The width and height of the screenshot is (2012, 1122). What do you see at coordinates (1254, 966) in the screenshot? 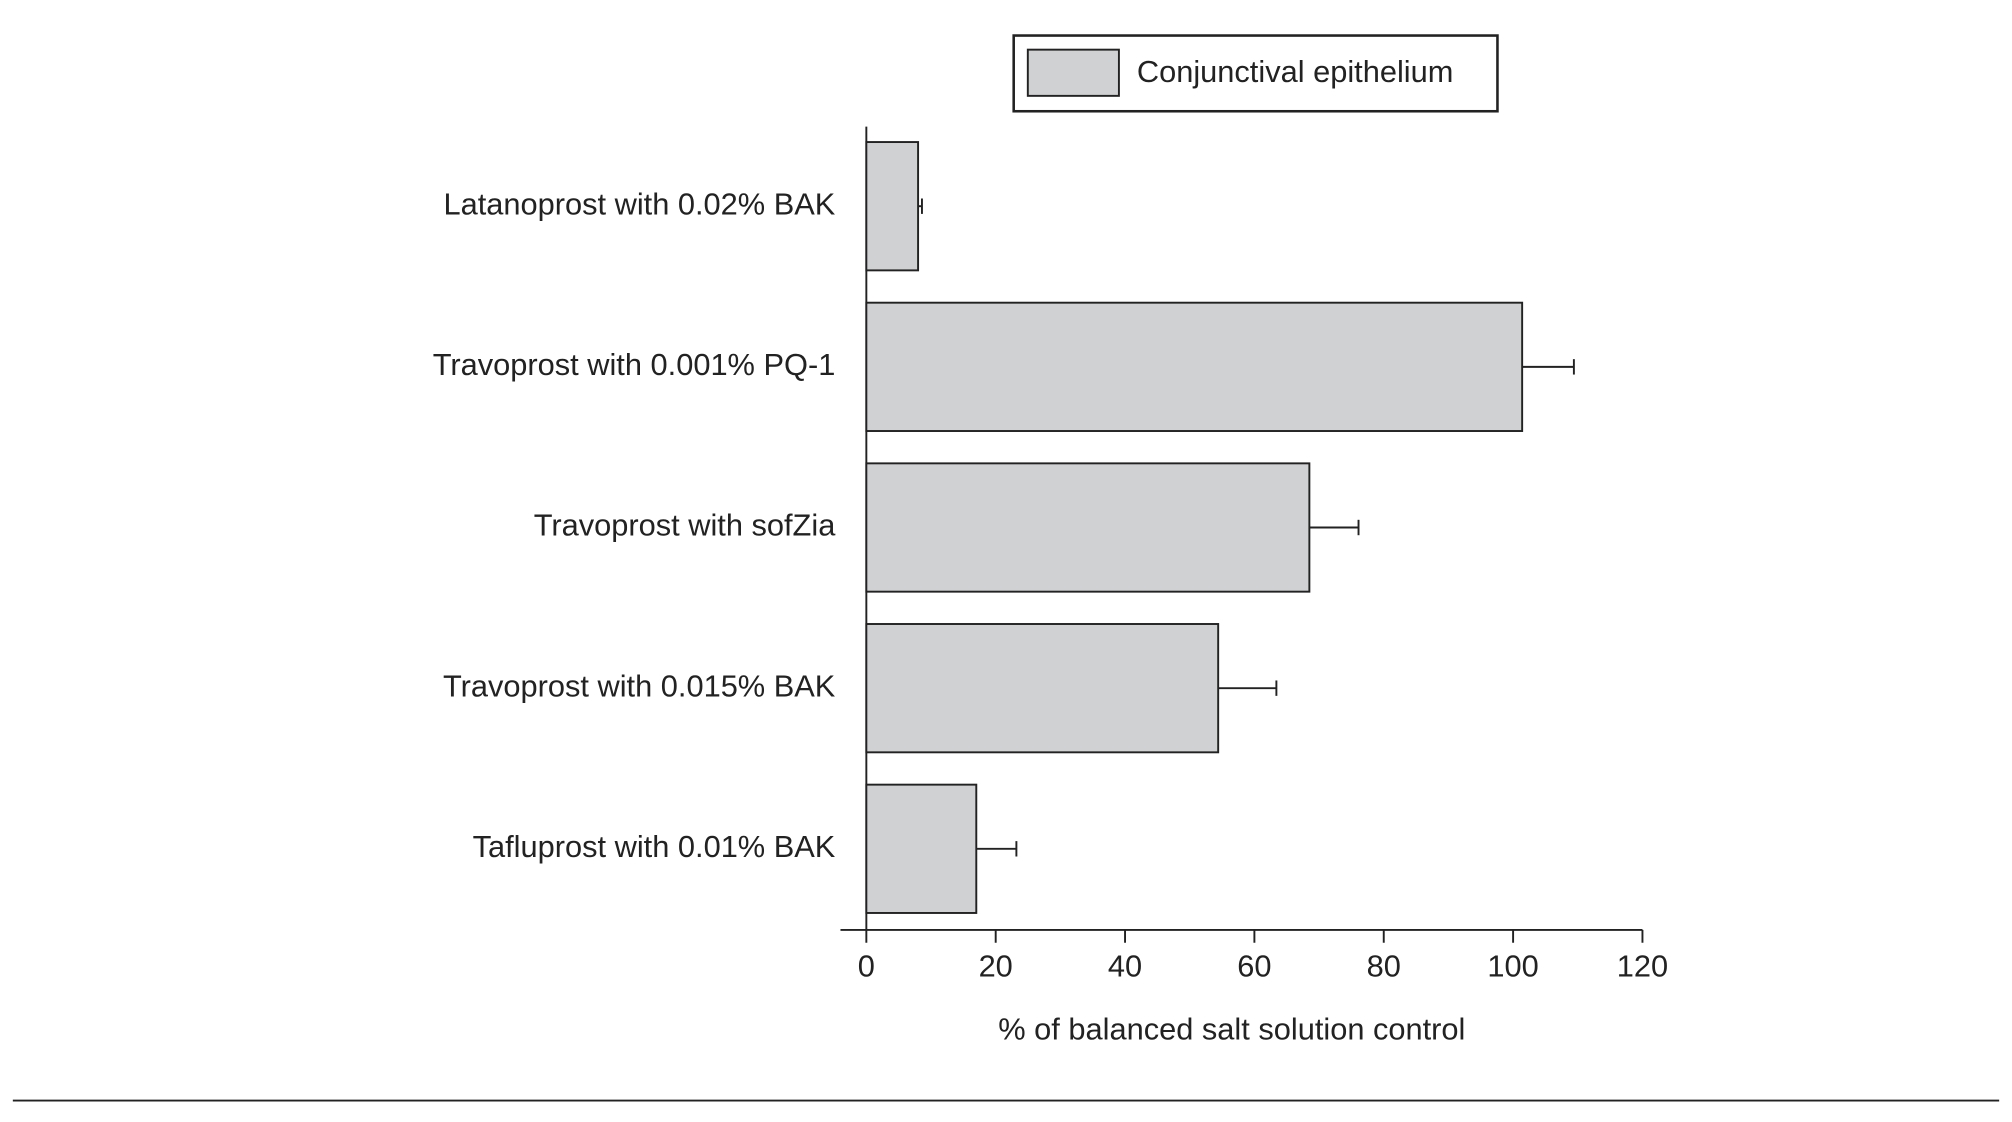
I see `x-tick-label: 60` at bounding box center [1254, 966].